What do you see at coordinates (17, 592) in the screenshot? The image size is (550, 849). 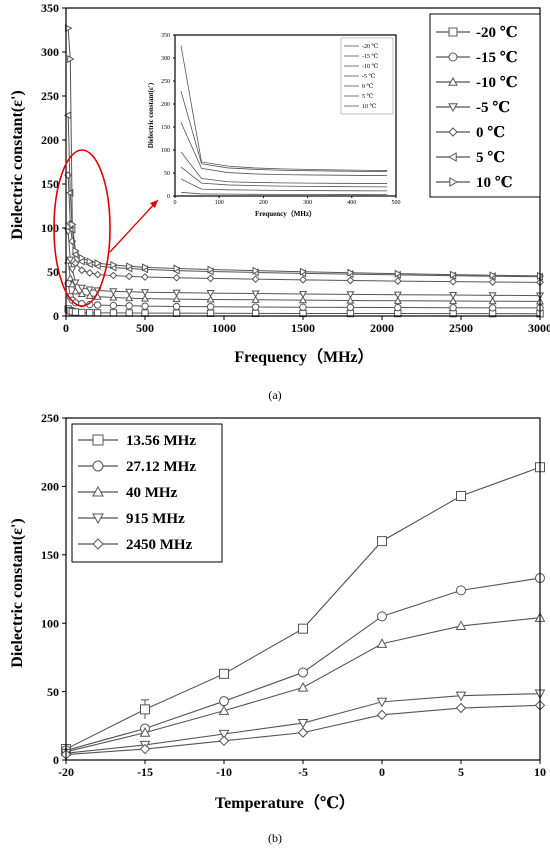 I see `y-axis-label-b: Dielectric constant(ε')` at bounding box center [17, 592].